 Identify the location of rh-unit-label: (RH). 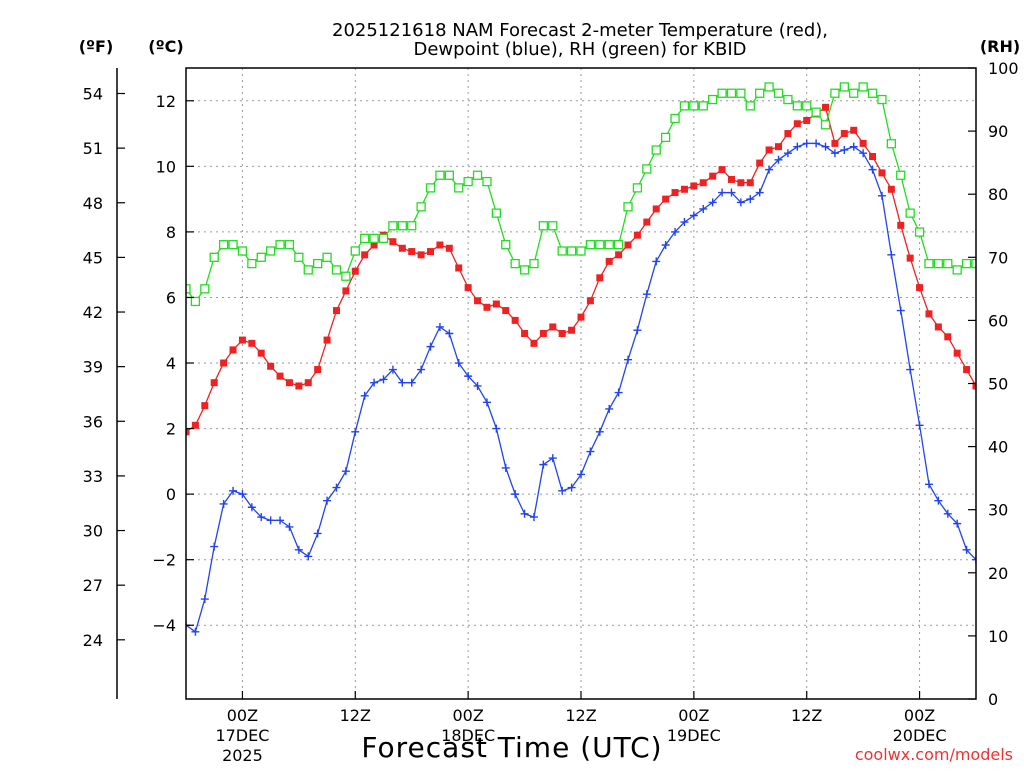
(1000, 46).